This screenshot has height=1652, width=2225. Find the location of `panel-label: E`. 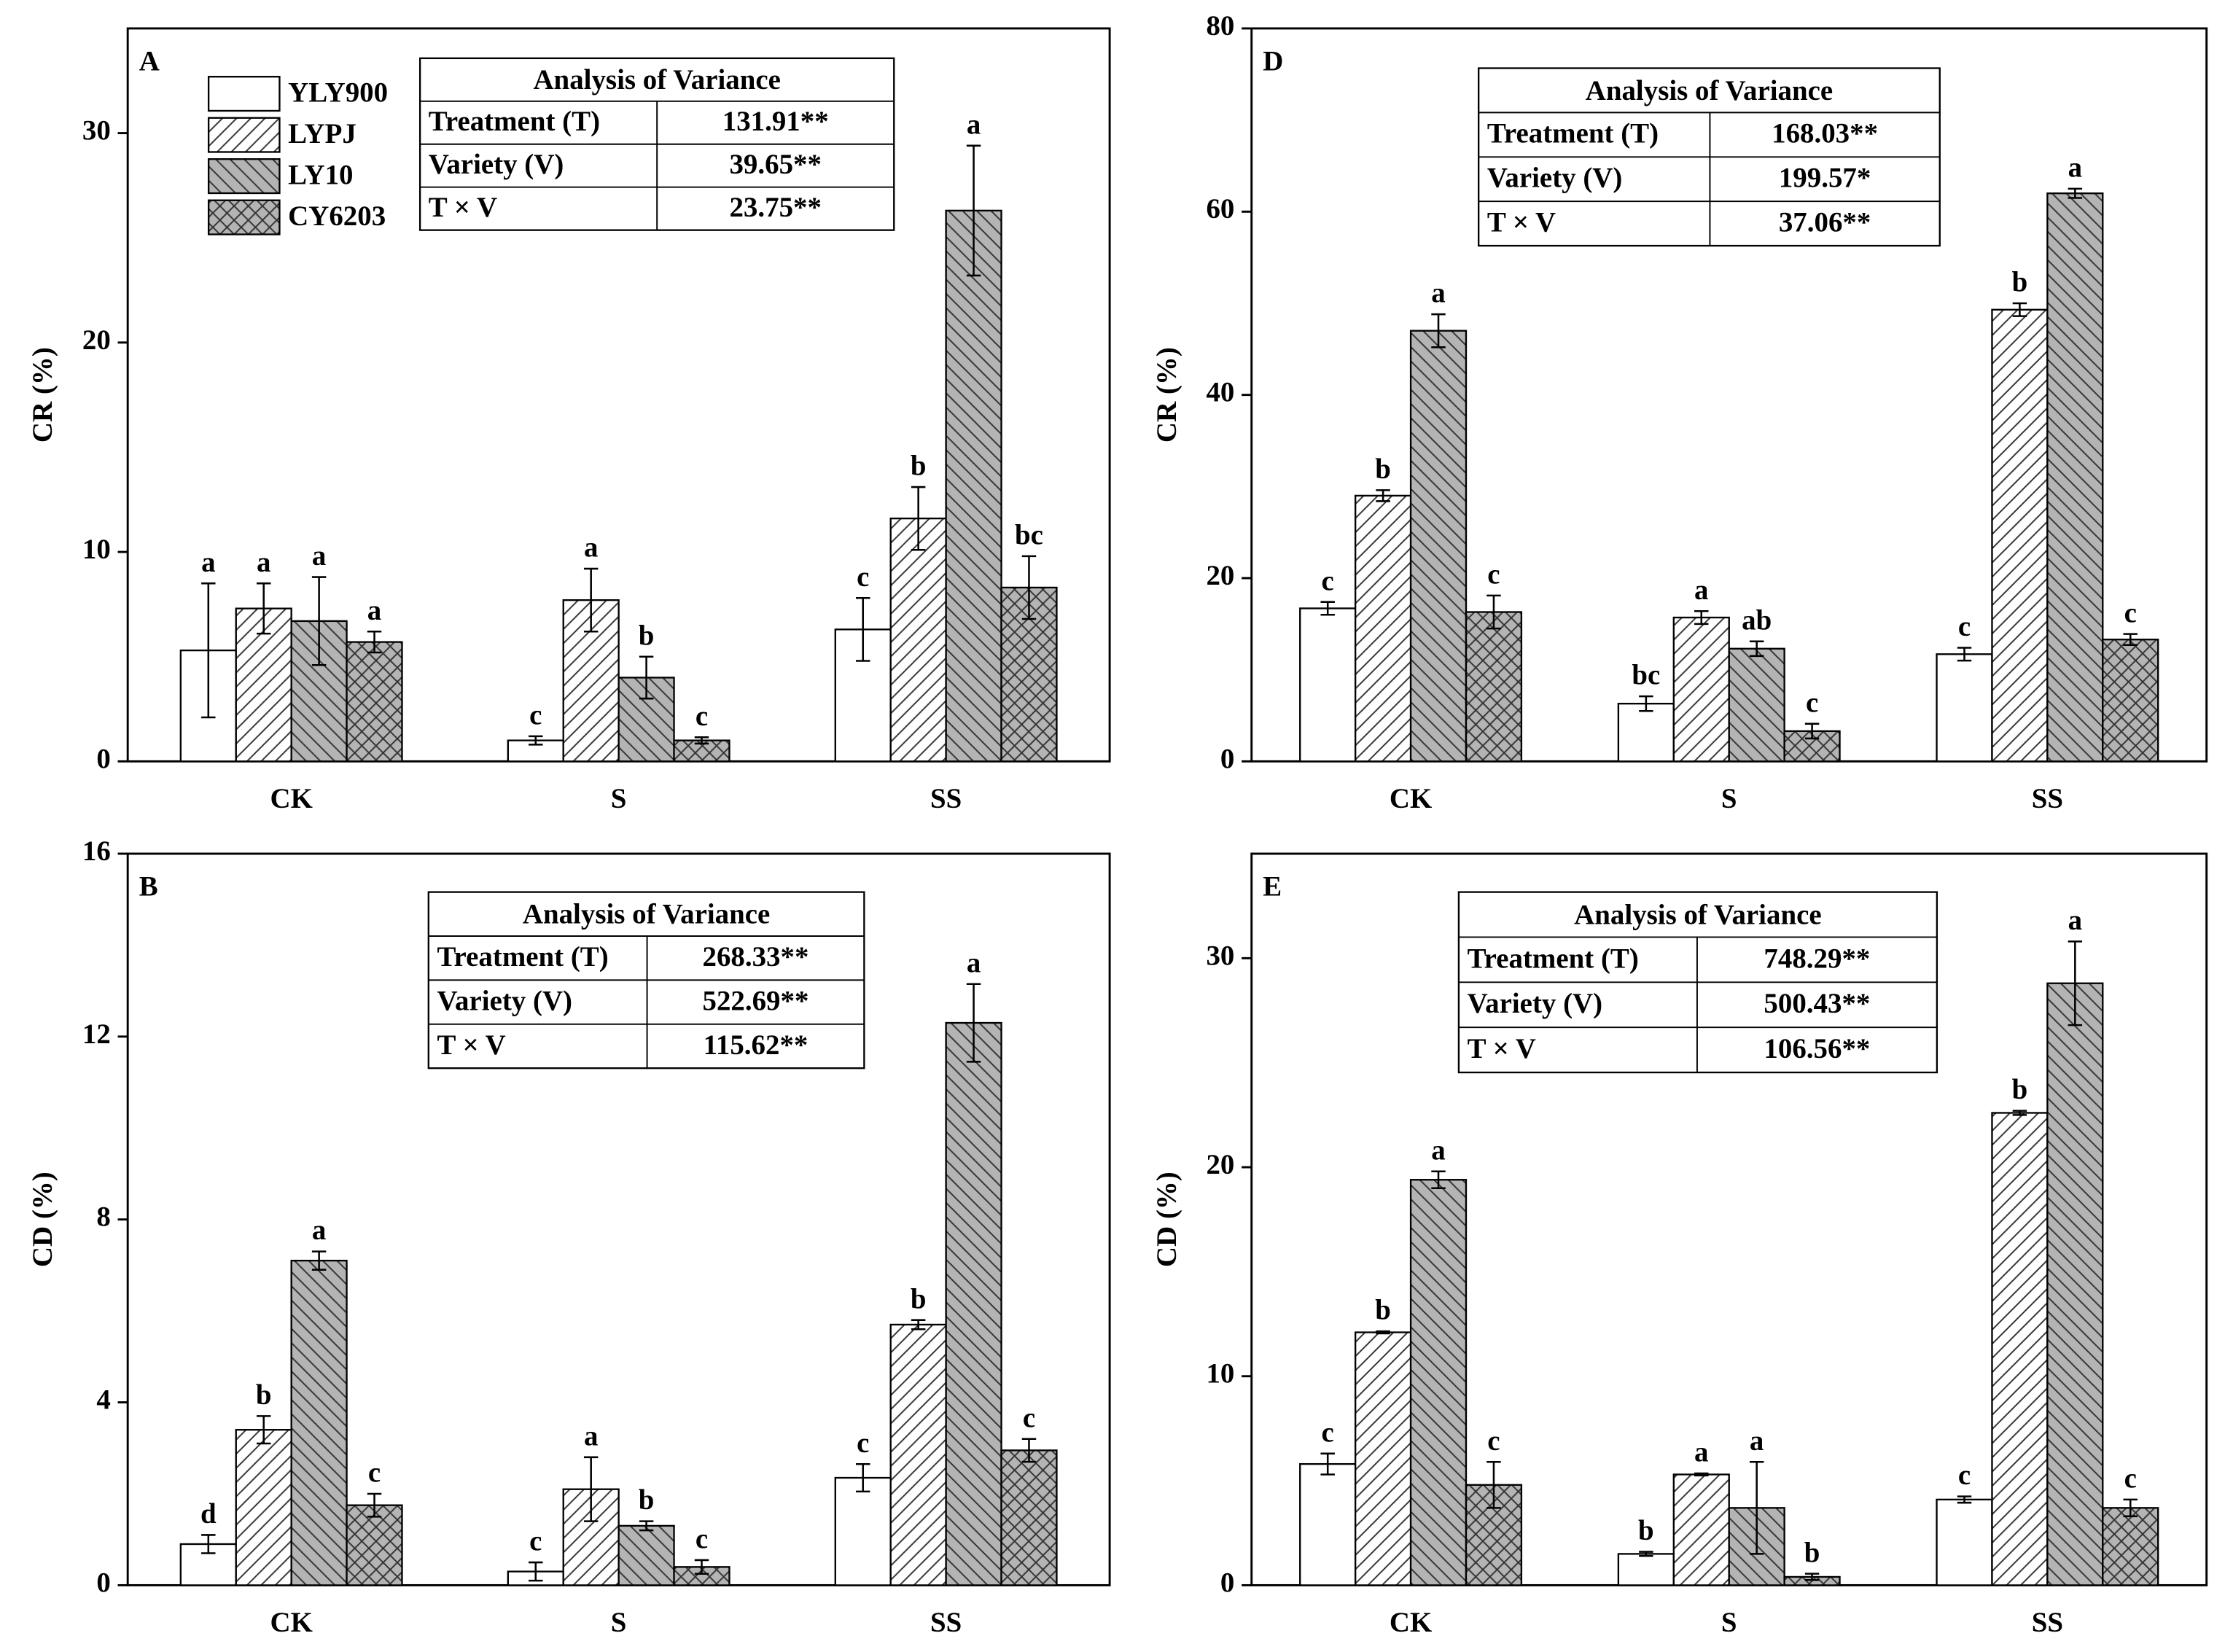

panel-label: E is located at coordinates (1272, 887).